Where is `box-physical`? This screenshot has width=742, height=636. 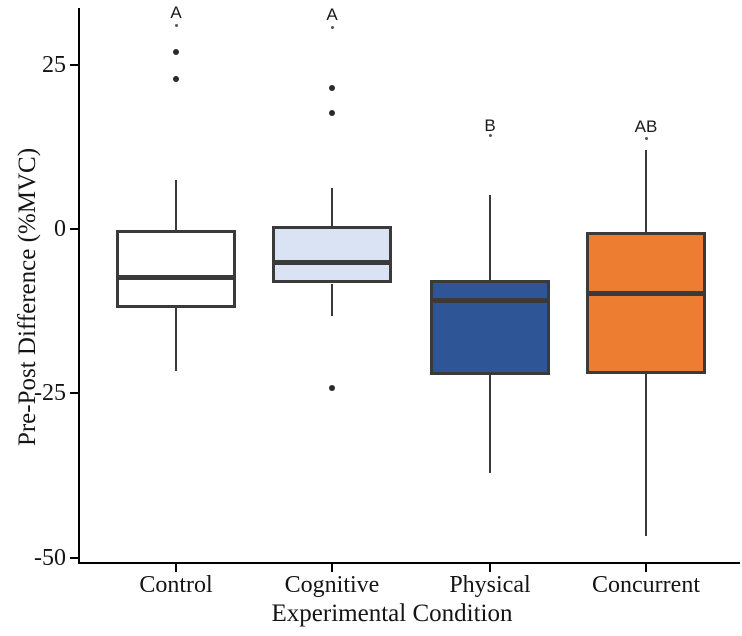
box-physical is located at coordinates (490, 327).